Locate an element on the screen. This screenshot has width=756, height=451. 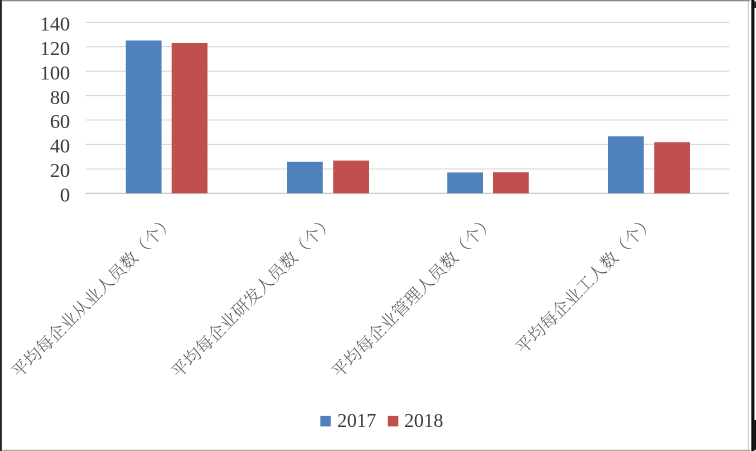
svg-text: 2018 is located at coordinates (423, 421).